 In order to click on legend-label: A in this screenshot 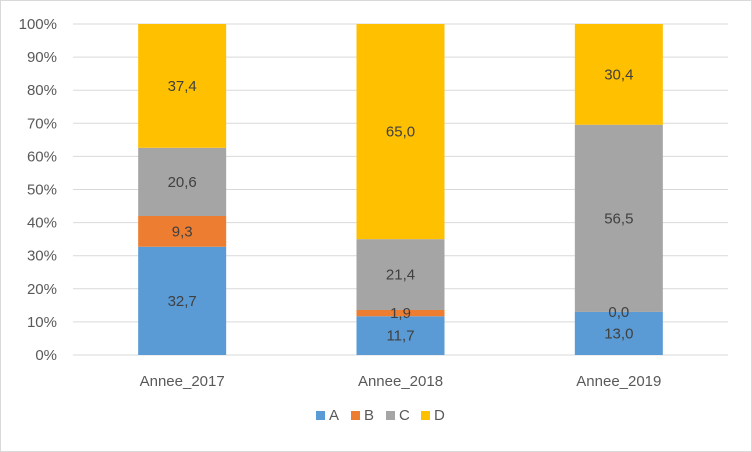, I will do `click(334, 415)`.